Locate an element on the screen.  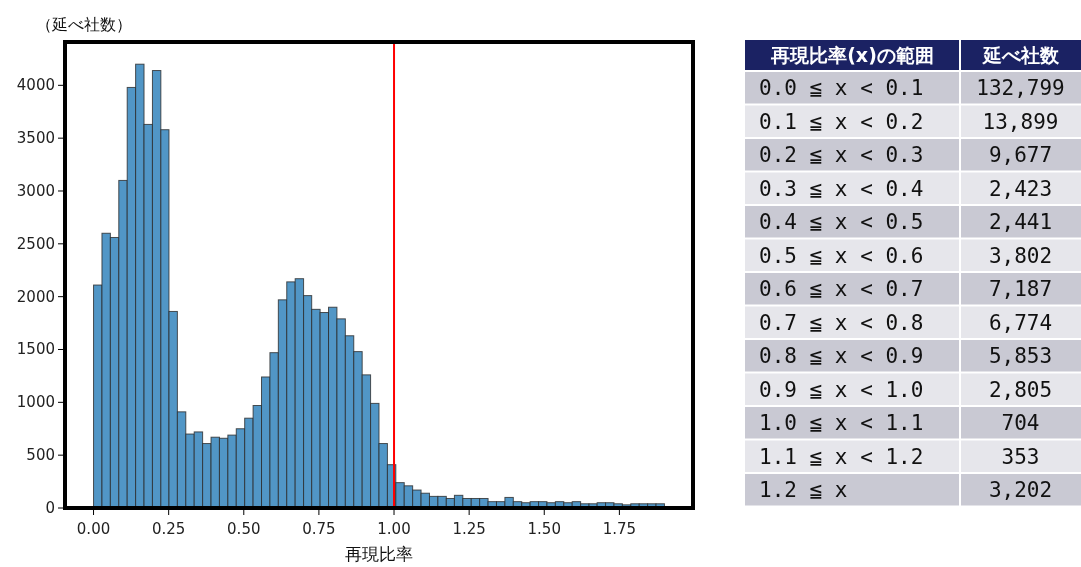
data-label: 5,853 is located at coordinates (1020, 356).